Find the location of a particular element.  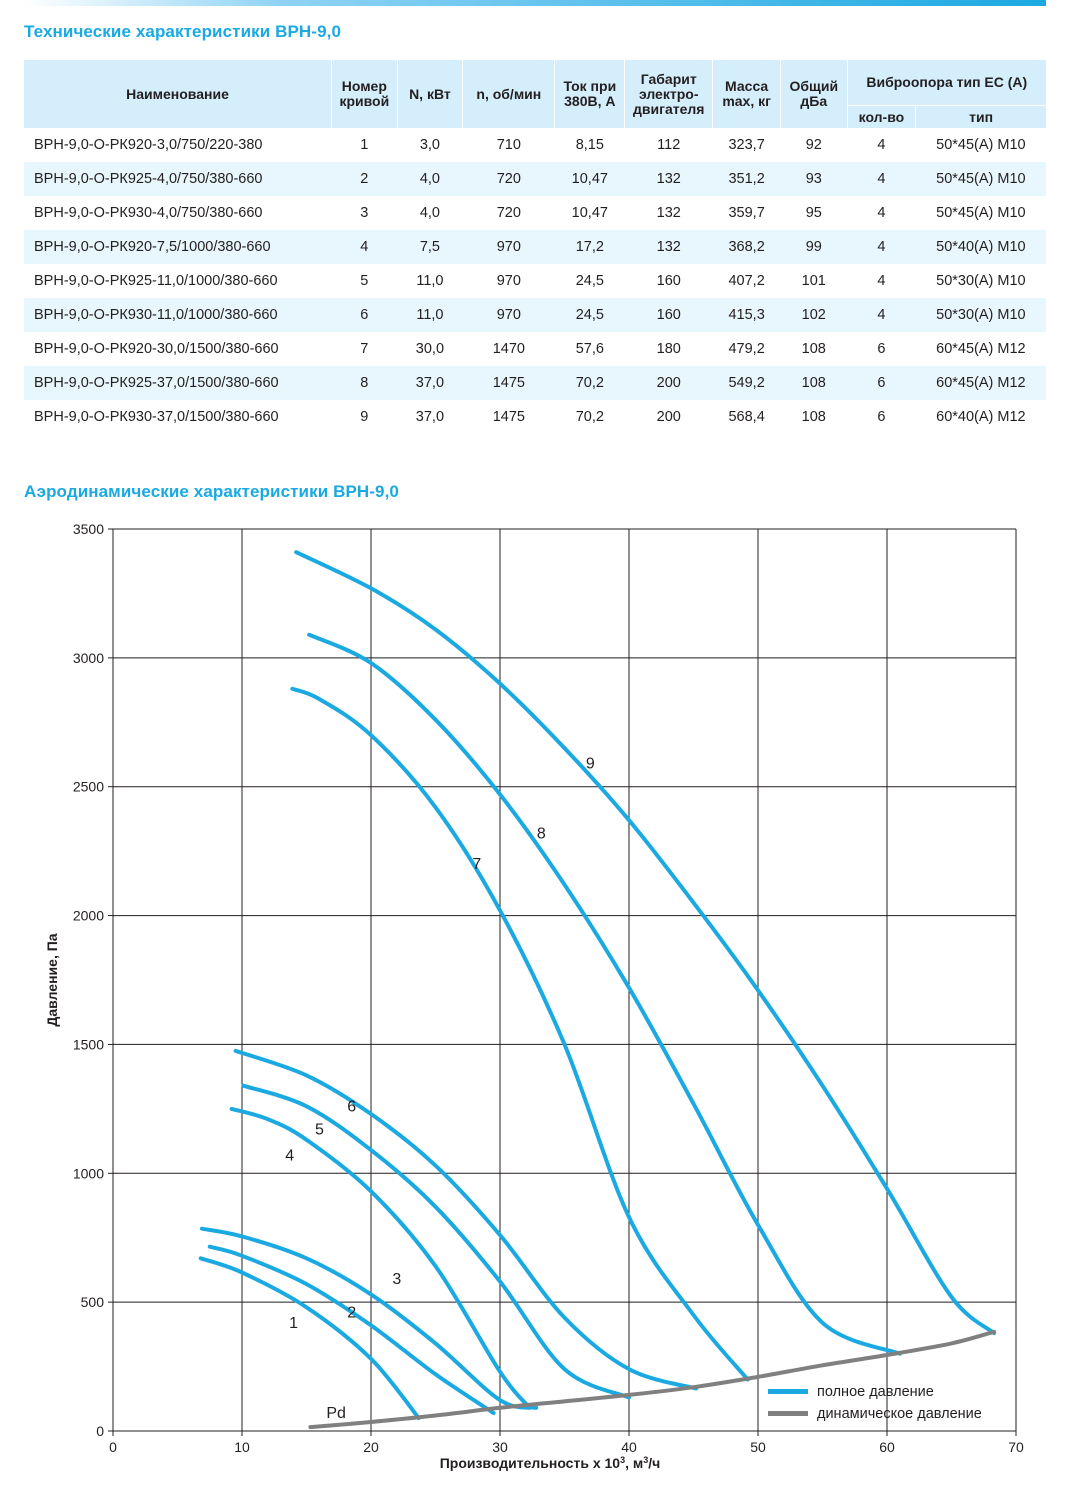

y-tick-label: 2500 is located at coordinates (88, 787).